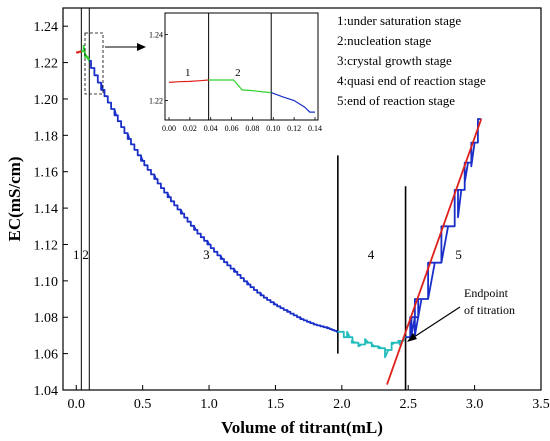  What do you see at coordinates (156, 35) in the screenshot?
I see `inset-y-tick-label: 1.24` at bounding box center [156, 35].